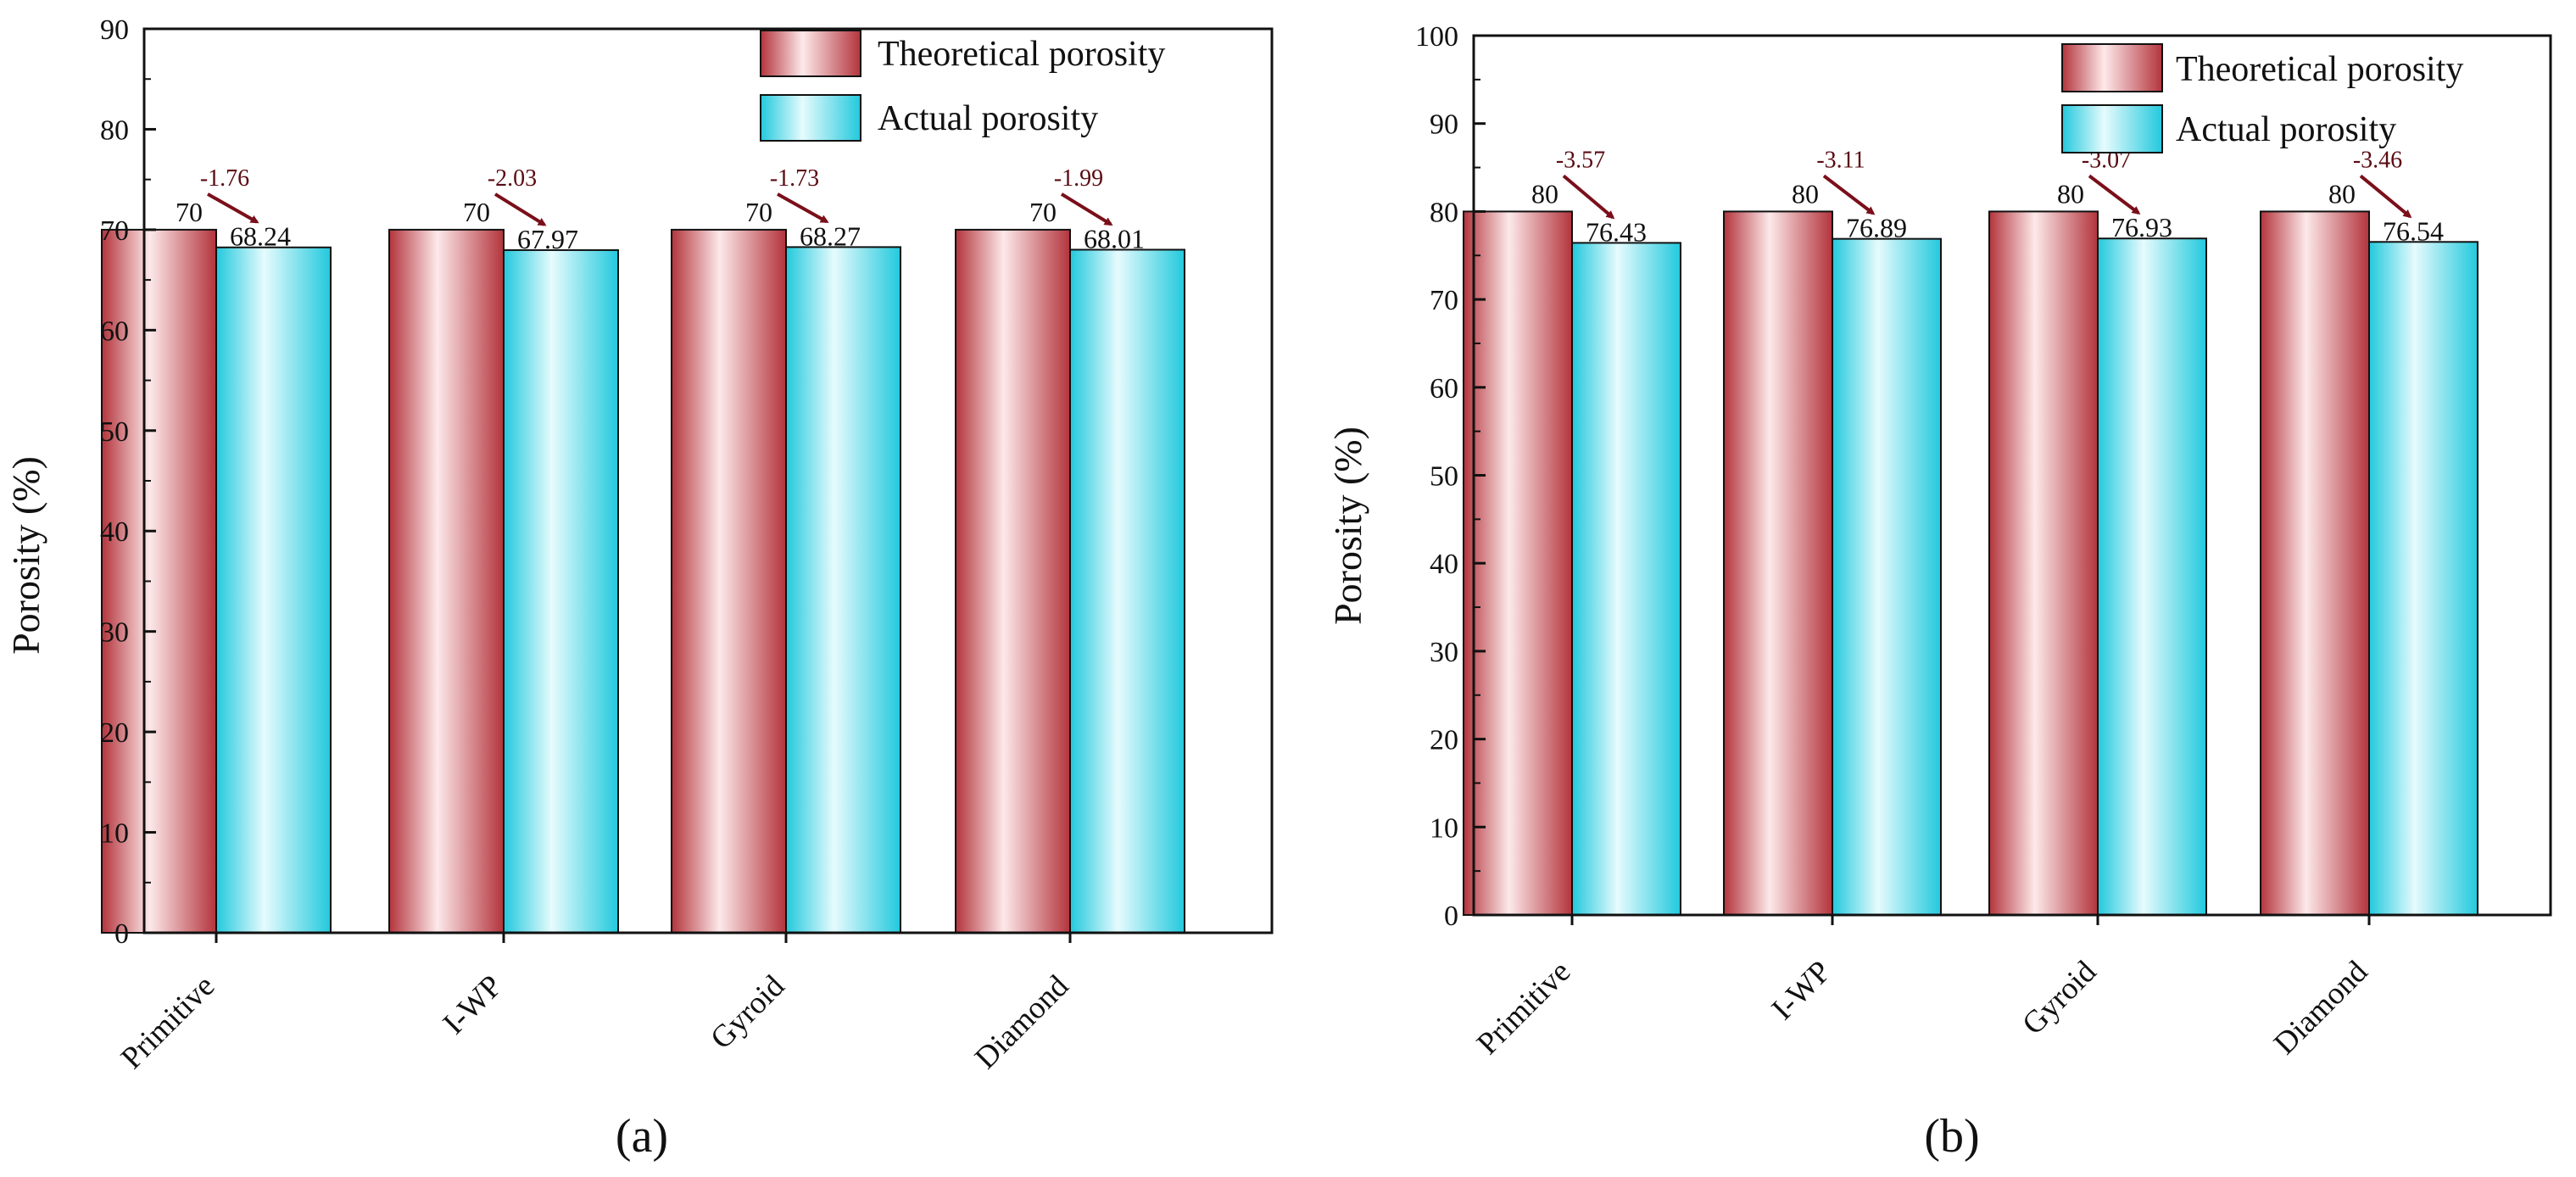 This screenshot has height=1177, width=2576. I want to click on panel-a-y-tick-label: 80, so click(114, 130).